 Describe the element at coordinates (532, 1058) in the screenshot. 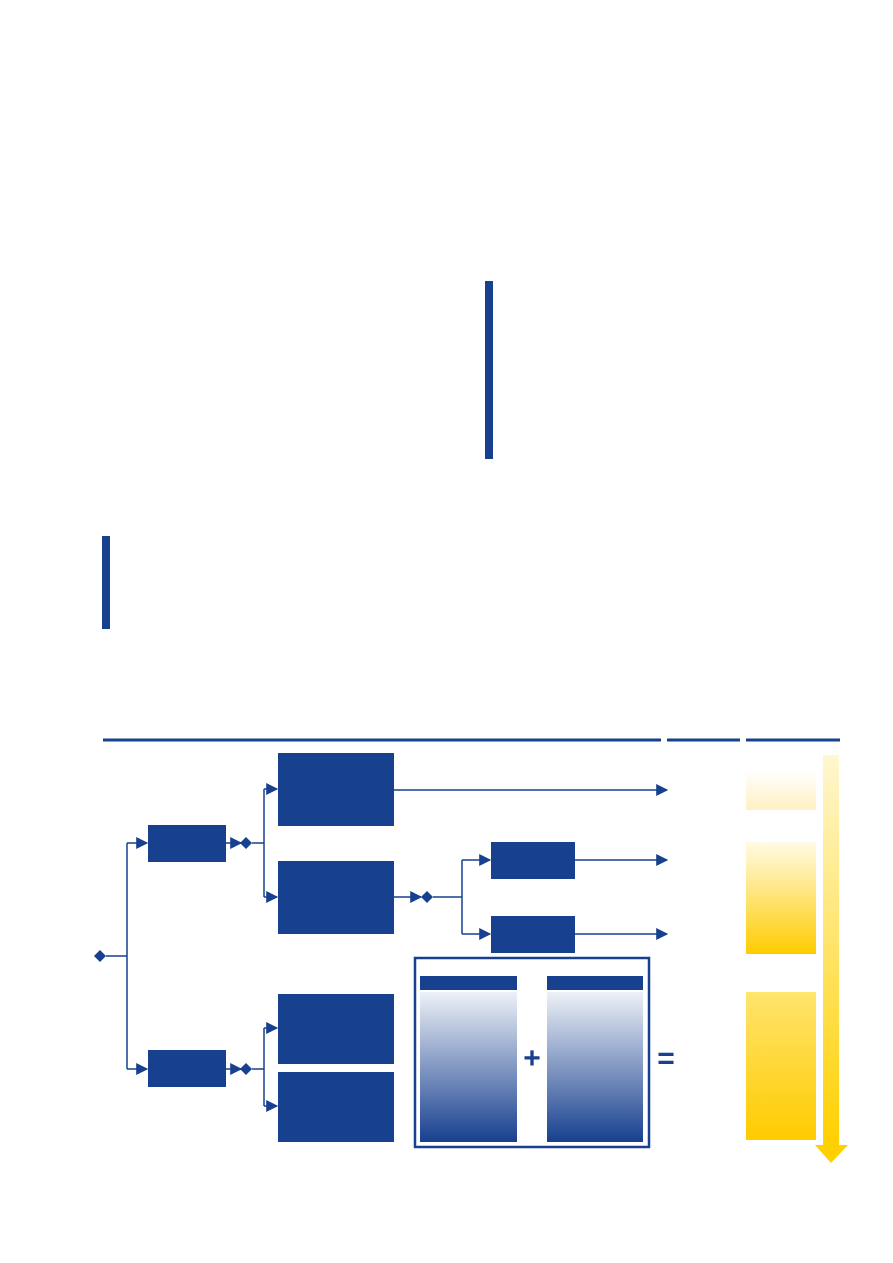

I see `plus-symbol: +` at that location.